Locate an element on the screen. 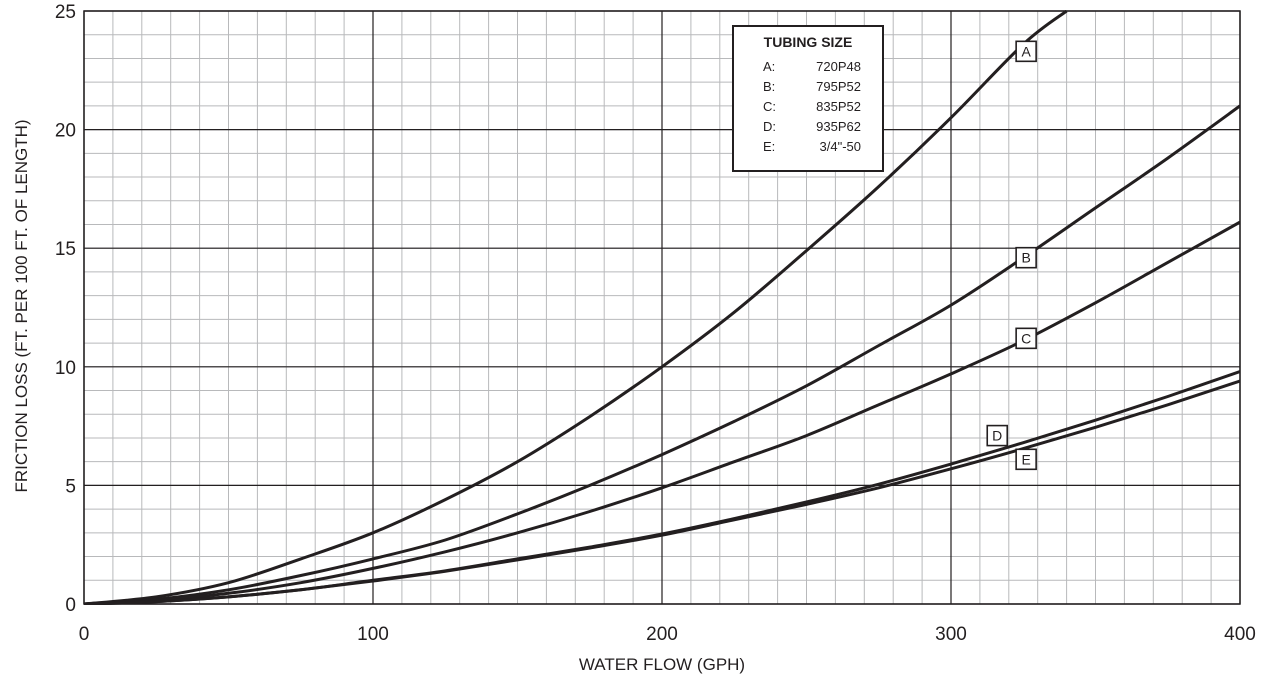  curve-tag-box-e is located at coordinates (1026, 459).